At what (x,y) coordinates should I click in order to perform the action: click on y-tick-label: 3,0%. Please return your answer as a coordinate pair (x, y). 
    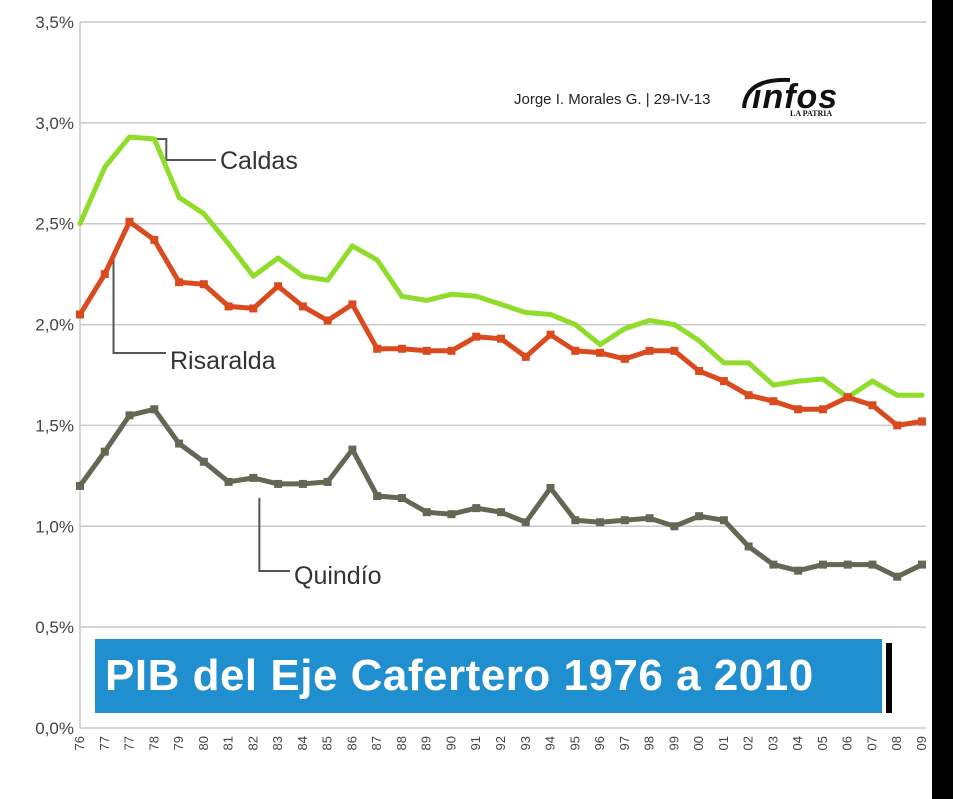
    Looking at the image, I should click on (54, 123).